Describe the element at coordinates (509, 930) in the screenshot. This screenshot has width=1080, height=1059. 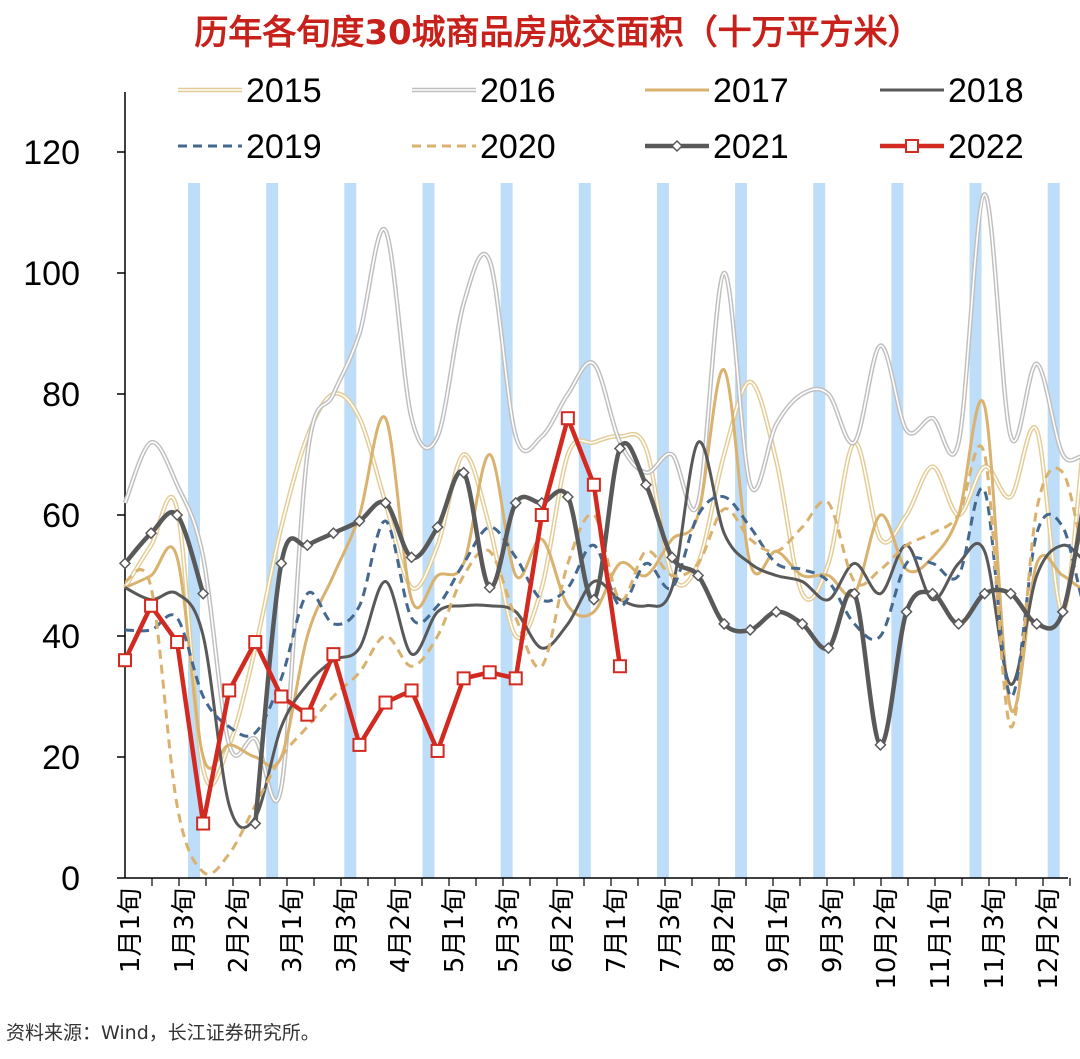
I see `x-tick-label: 5月3旬` at that location.